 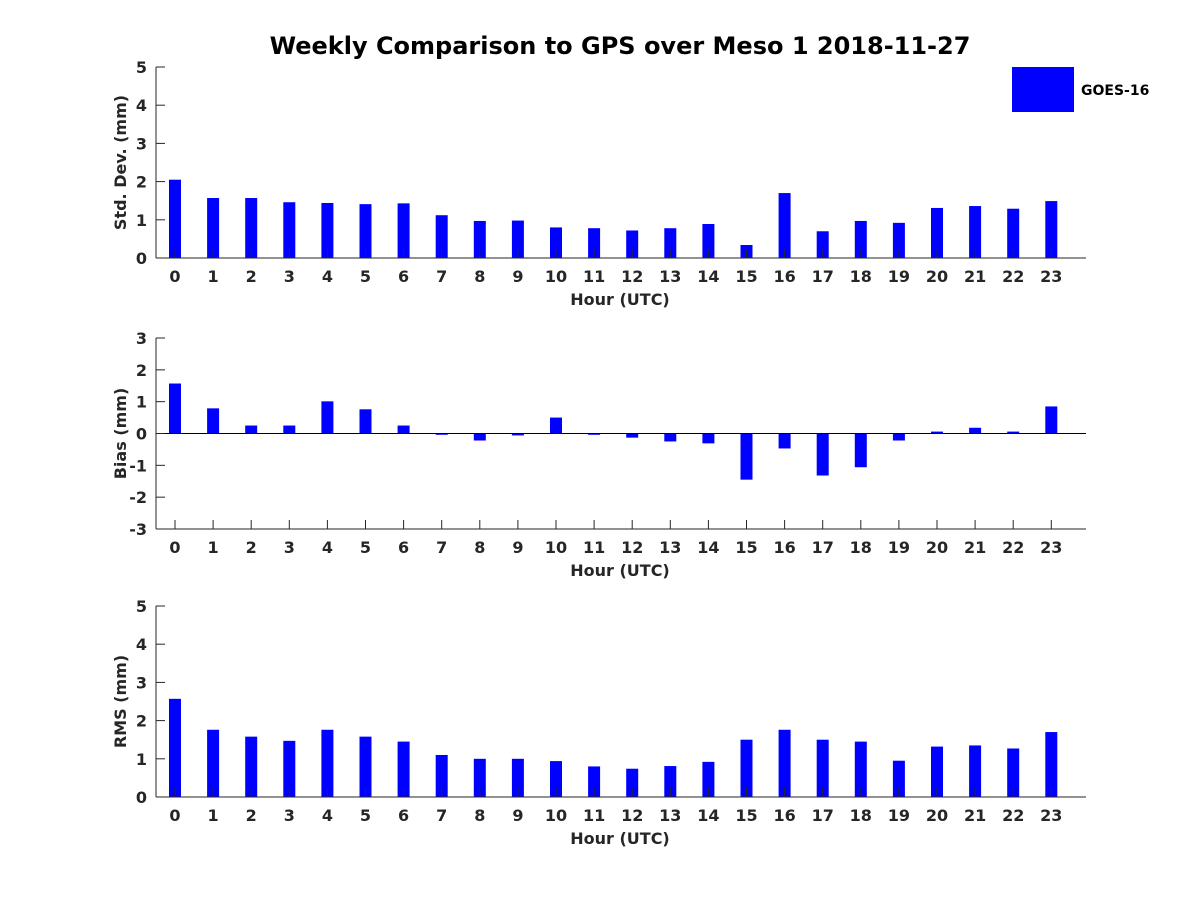 What do you see at coordinates (138, 465) in the screenshot?
I see `y-tick-label: -1` at bounding box center [138, 465].